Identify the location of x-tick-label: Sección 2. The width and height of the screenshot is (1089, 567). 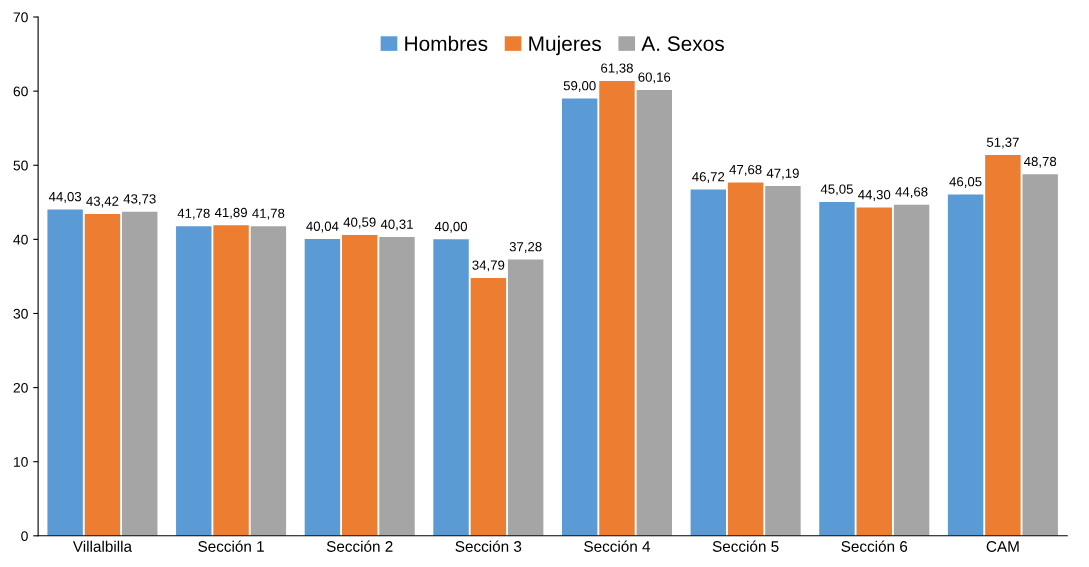
(359, 546).